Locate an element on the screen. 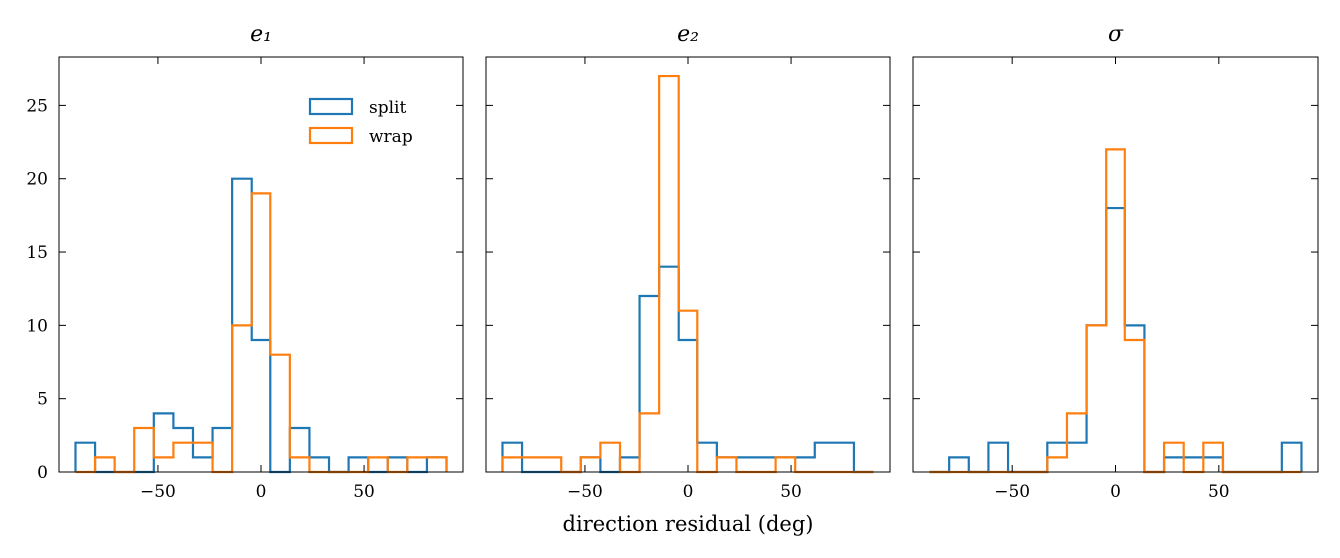 This screenshot has height=558, width=1340. legend: split wrap is located at coordinates (360, 122).